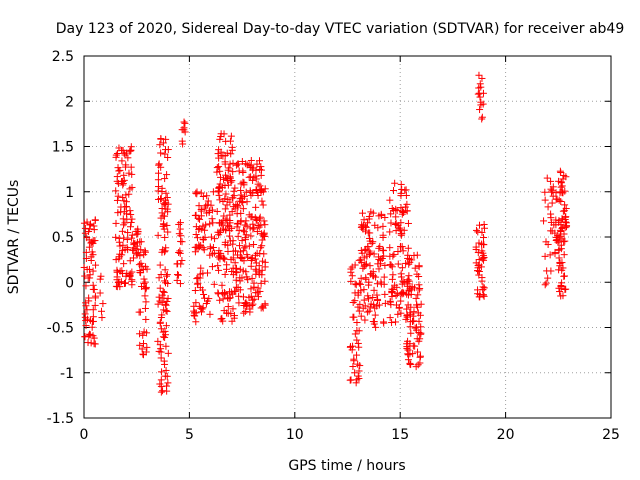  I want to click on y-tick-label: 2.5, so click(63, 57).